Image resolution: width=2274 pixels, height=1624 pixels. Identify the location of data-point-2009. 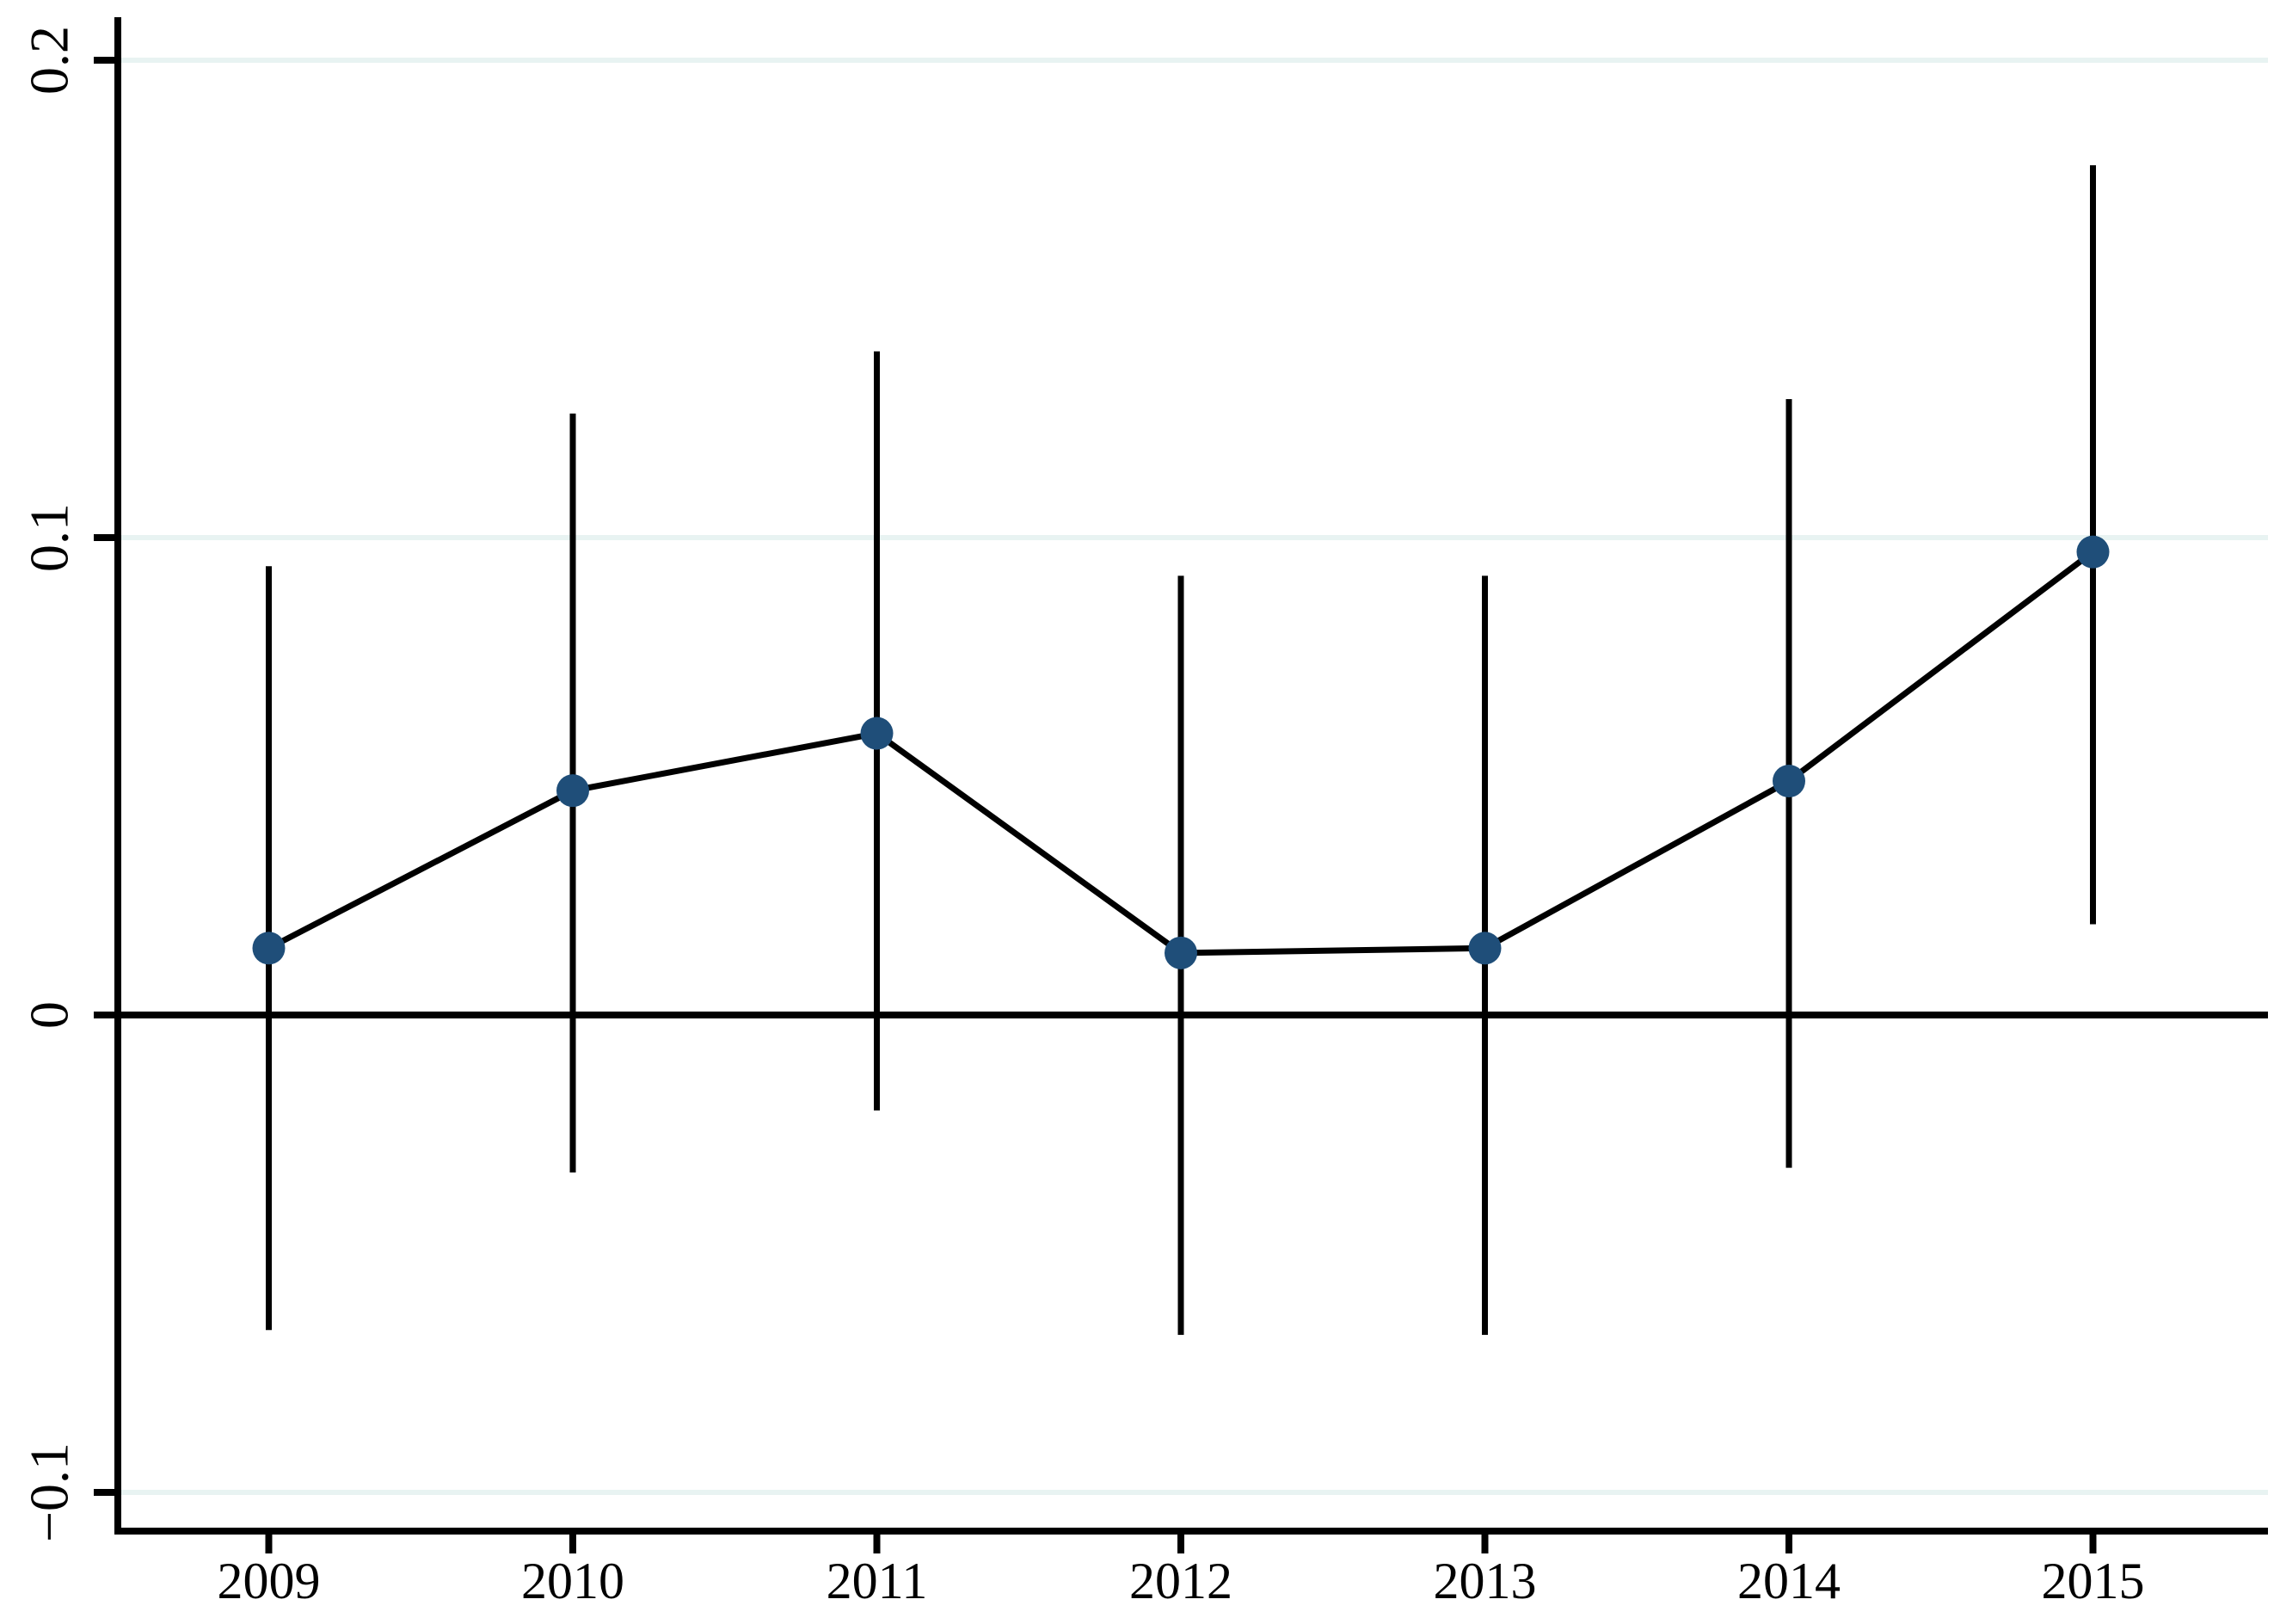
(269, 948).